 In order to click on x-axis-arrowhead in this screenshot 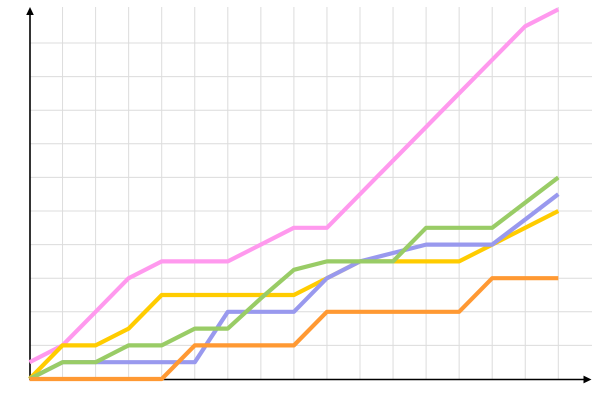, I will do `click(587, 379)`.